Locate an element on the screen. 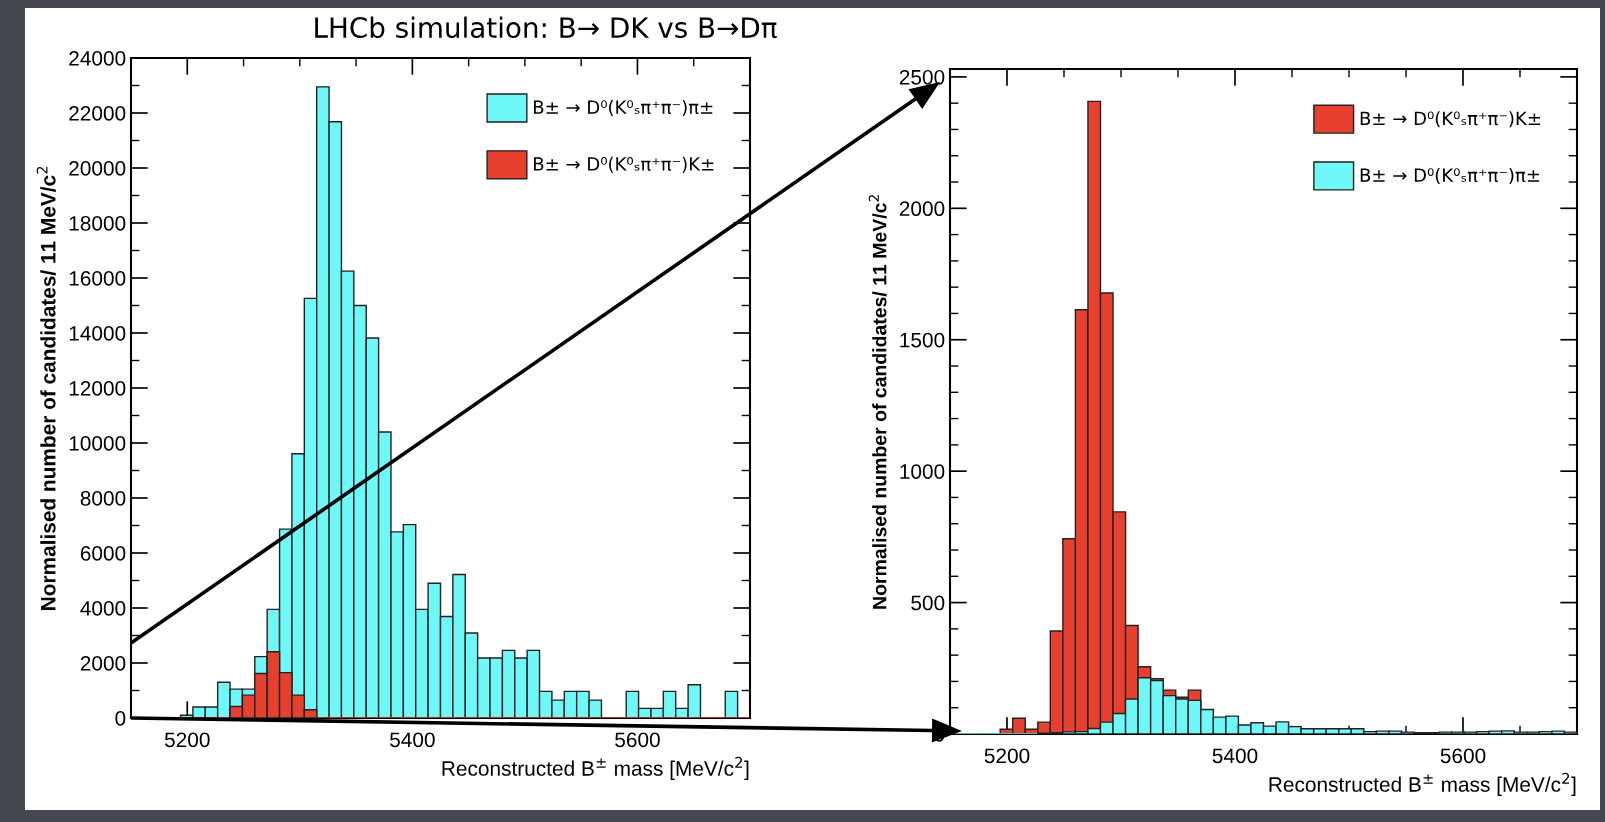 This screenshot has height=822, width=1605. chart-title: LHCb simulation: B→ DK vs B→Dπ is located at coordinates (546, 27).